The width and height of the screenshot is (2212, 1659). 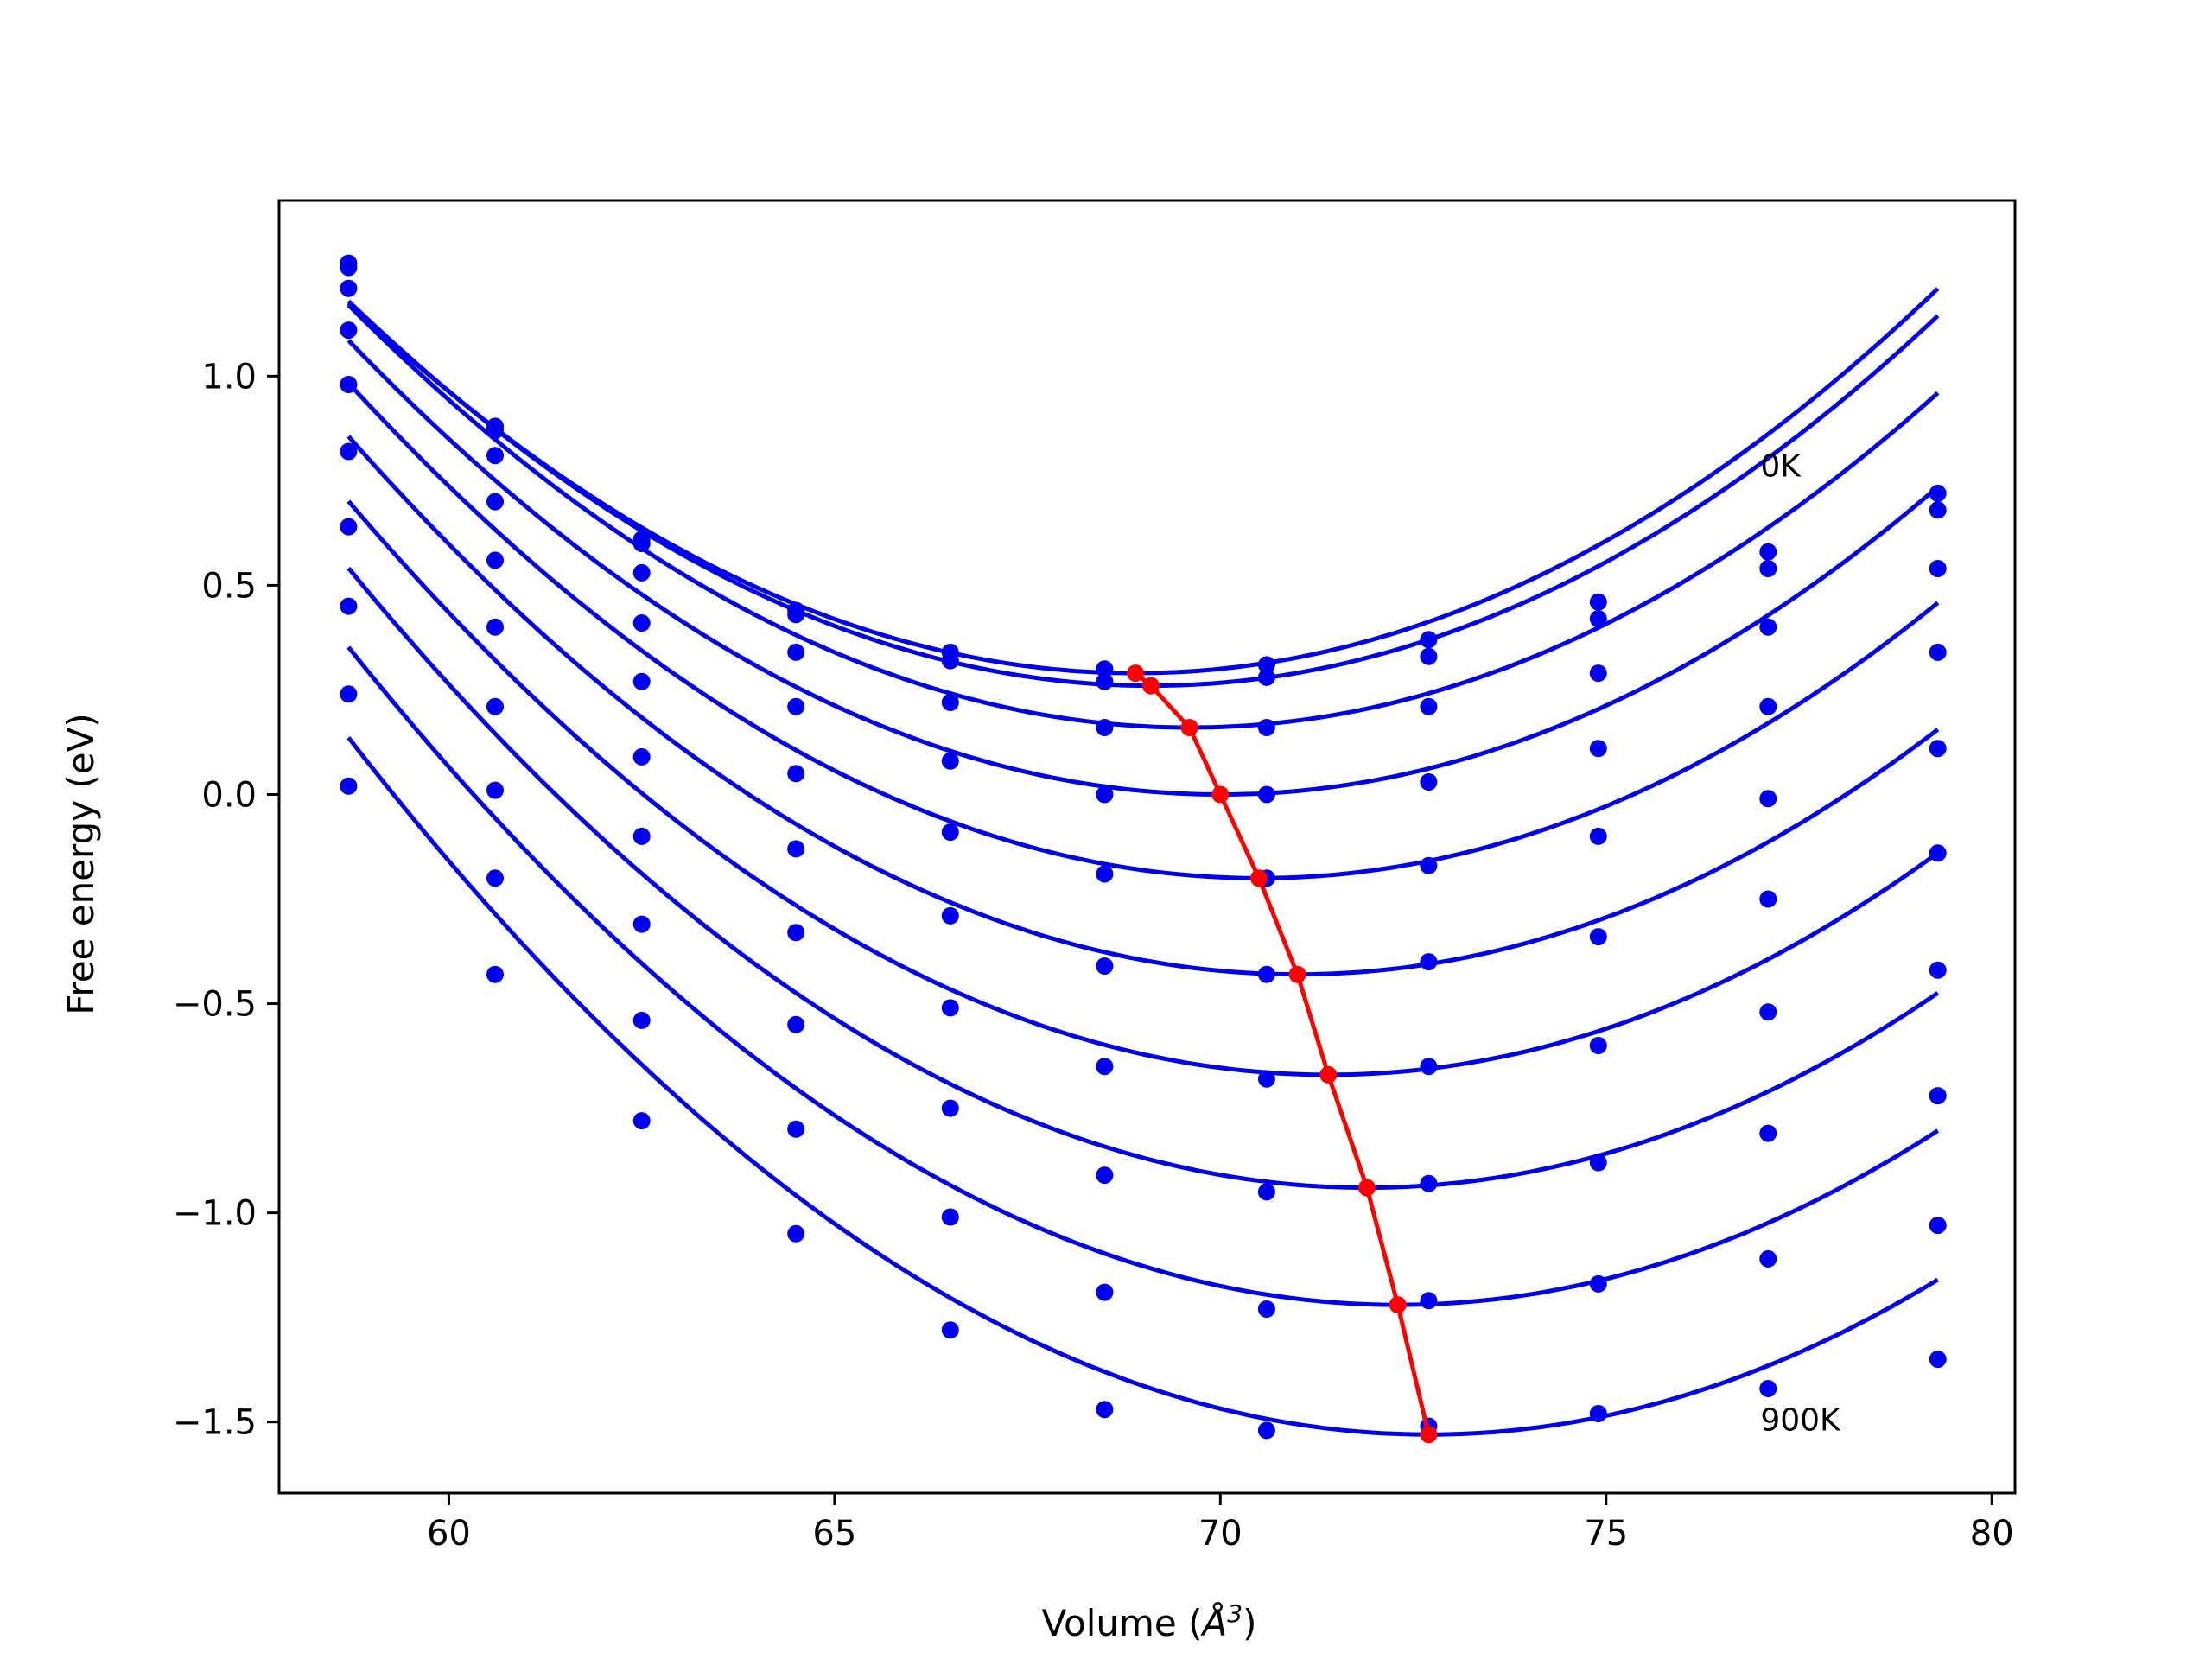 I want to click on annotations: 0K 900K, so click(x=1800, y=944).